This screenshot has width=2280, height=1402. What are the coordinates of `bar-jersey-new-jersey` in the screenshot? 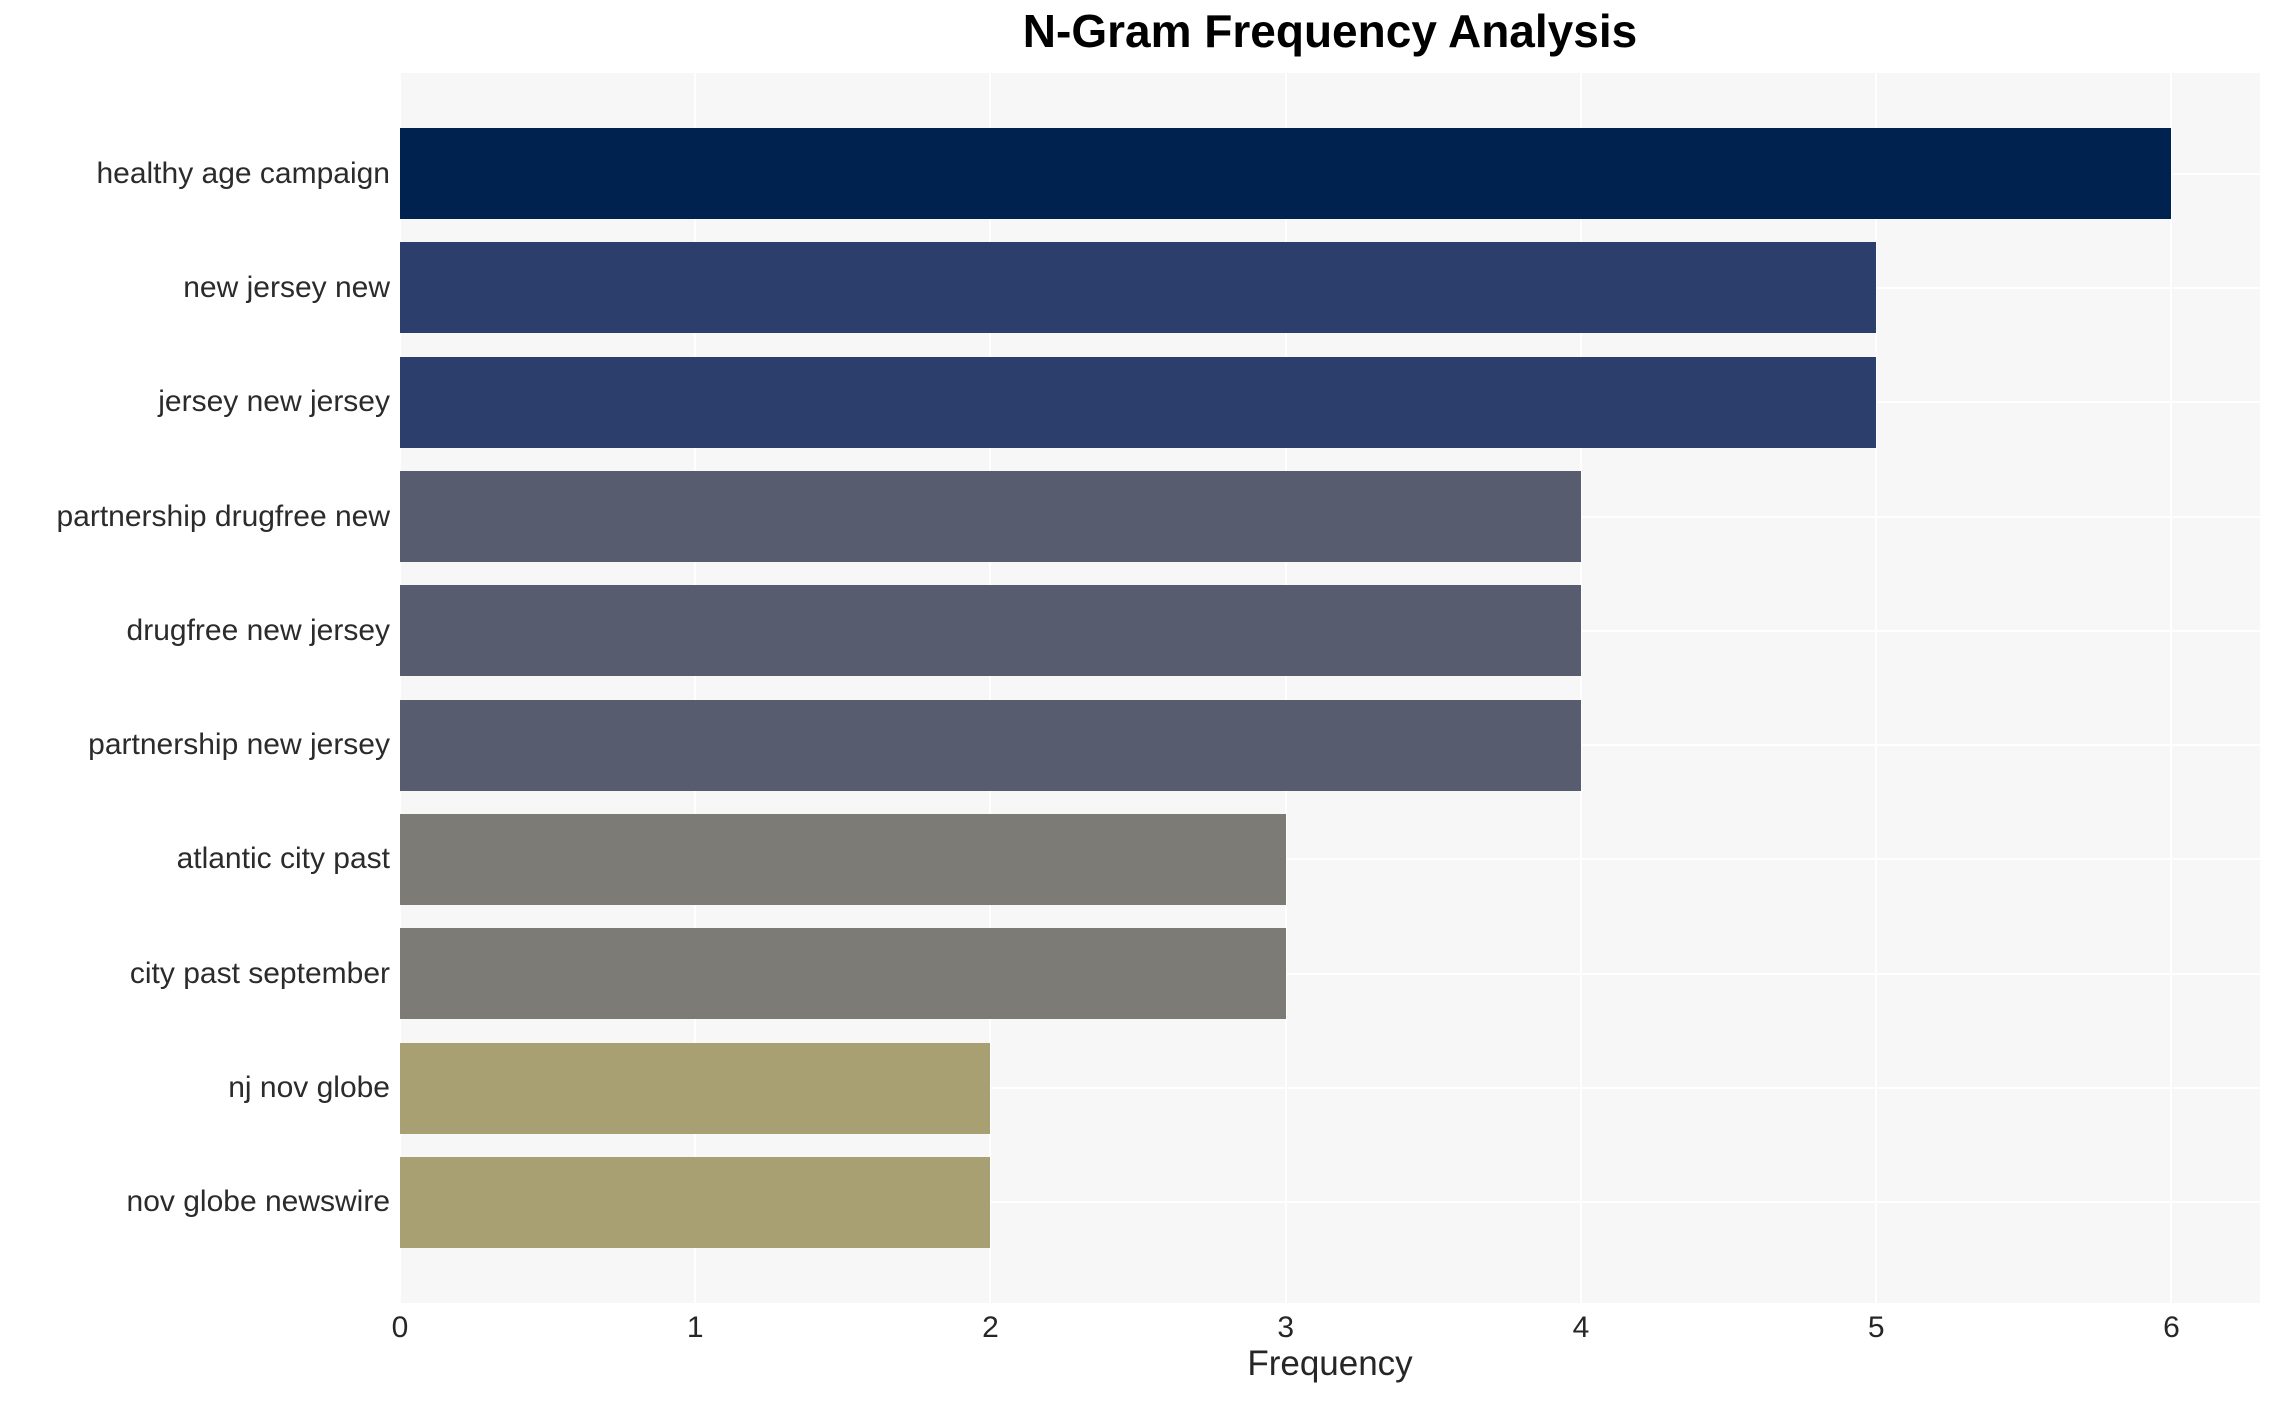 It's located at (1138, 402).